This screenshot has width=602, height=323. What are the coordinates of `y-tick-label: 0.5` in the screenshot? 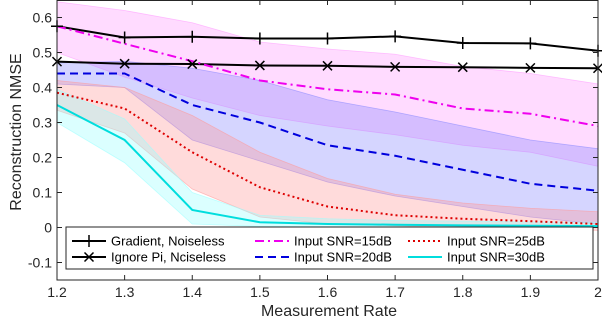 It's located at (43, 53).